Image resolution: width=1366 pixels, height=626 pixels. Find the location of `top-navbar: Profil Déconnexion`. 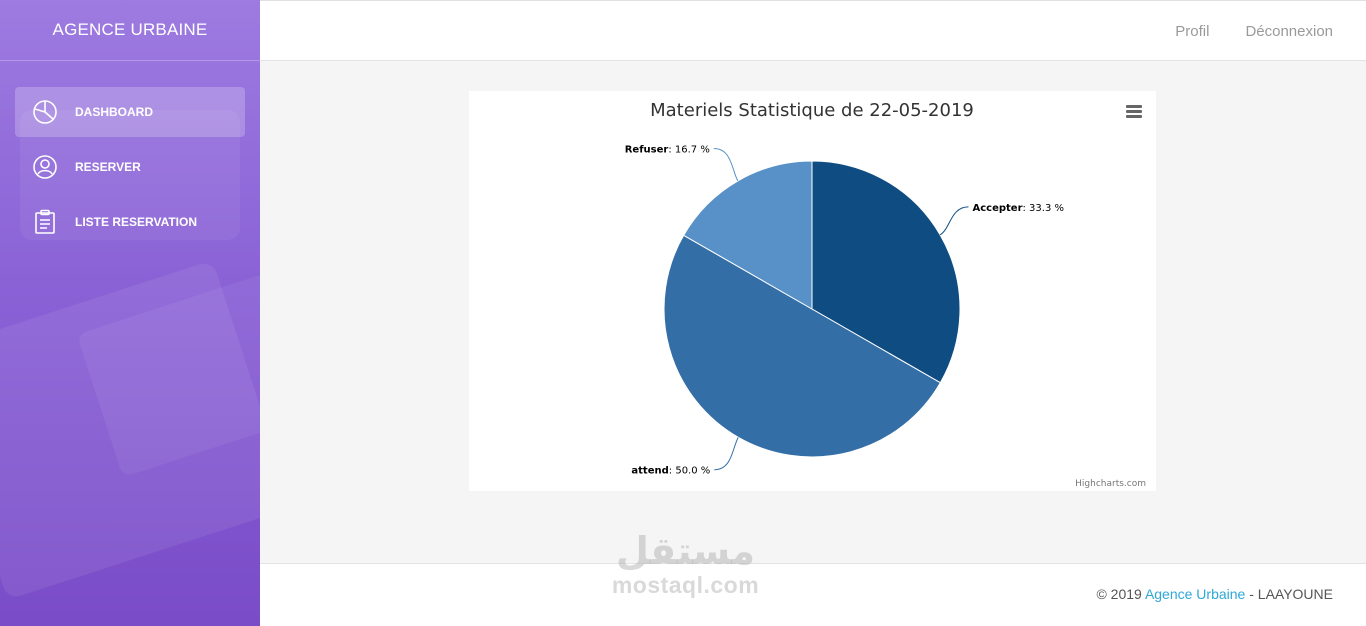

top-navbar: Profil Déconnexion is located at coordinates (813, 30).